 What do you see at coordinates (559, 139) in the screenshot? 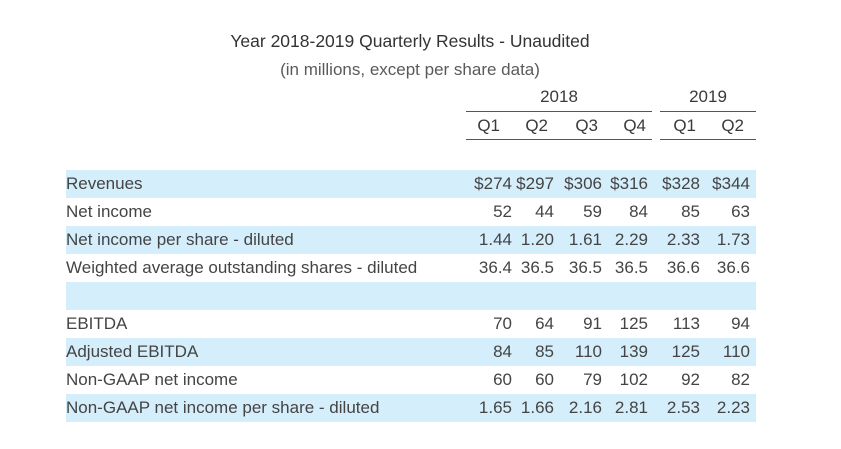
I see `quarter-rule-2018` at bounding box center [559, 139].